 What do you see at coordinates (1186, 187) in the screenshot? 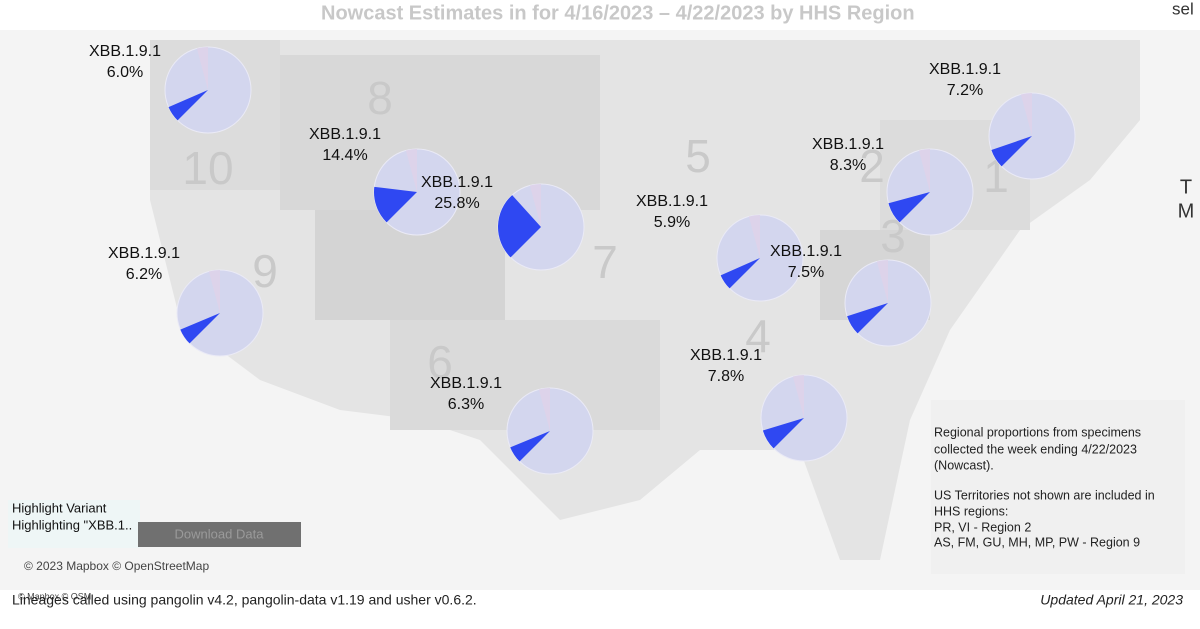
I see `edge-text: T` at bounding box center [1186, 187].